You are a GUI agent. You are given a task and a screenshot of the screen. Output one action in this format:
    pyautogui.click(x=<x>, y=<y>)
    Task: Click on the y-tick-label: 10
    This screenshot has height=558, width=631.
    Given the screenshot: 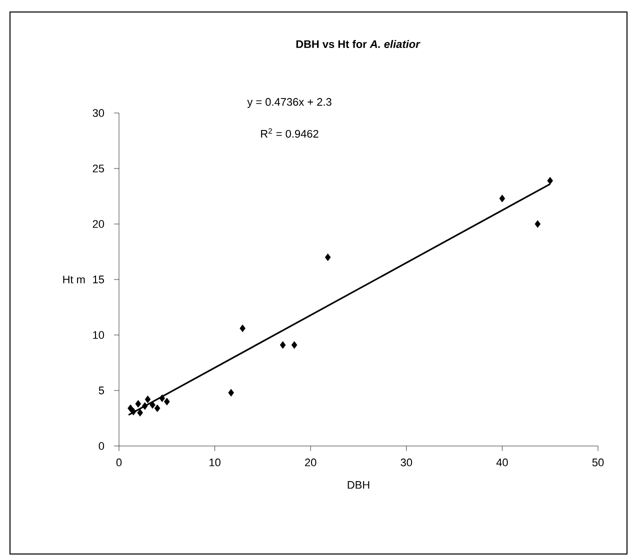 What is the action you would take?
    pyautogui.click(x=98, y=335)
    